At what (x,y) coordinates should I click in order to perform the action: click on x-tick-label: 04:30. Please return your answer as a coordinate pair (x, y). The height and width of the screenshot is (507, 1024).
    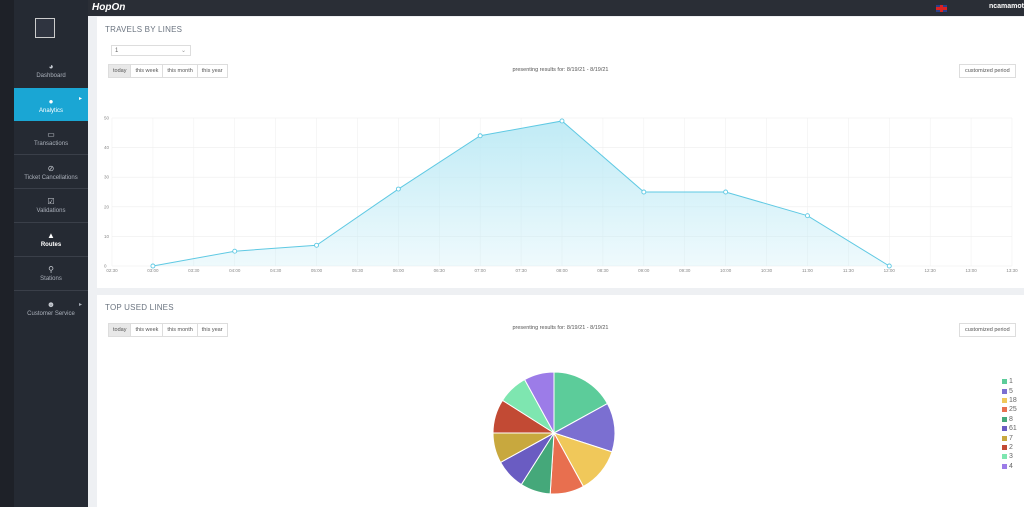
    Looking at the image, I should click on (276, 270).